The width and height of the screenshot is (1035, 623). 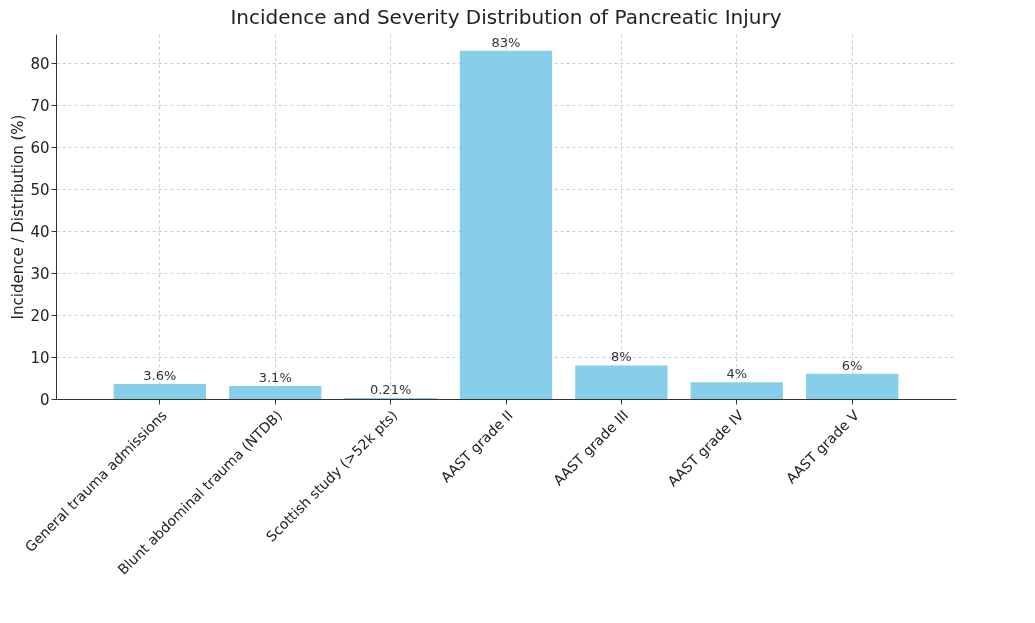 What do you see at coordinates (275, 377) in the screenshot?
I see `data-label: 3.1%` at bounding box center [275, 377].